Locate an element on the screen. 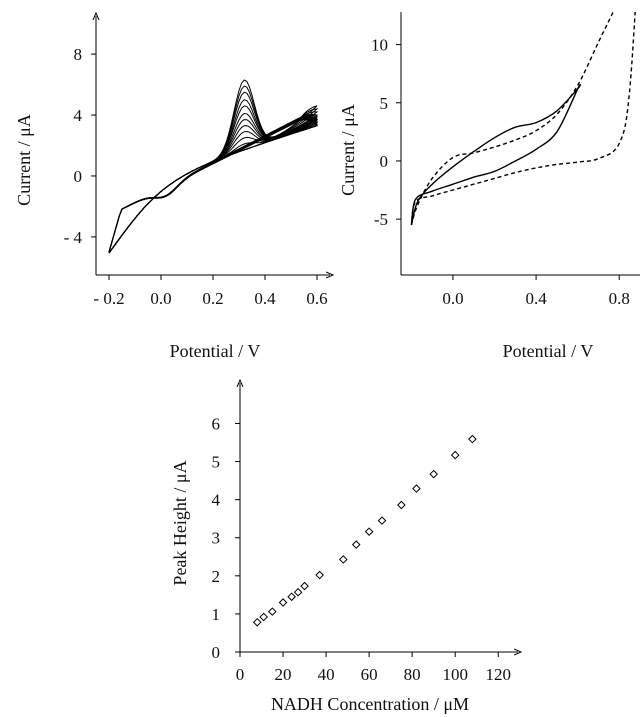 This screenshot has height=717, width=640. panel-c-y-axis-label: Peak Height / μA is located at coordinates (180, 522).